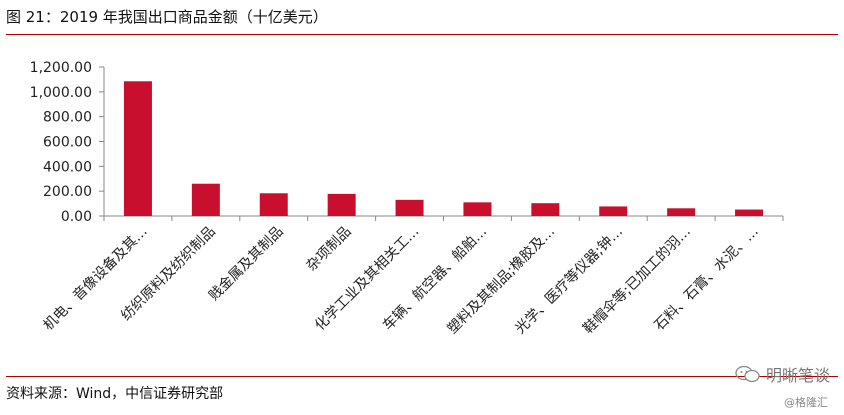 This screenshot has width=844, height=415. What do you see at coordinates (329, 249) in the screenshot?
I see `x-category-label: 杂项制品` at bounding box center [329, 249].